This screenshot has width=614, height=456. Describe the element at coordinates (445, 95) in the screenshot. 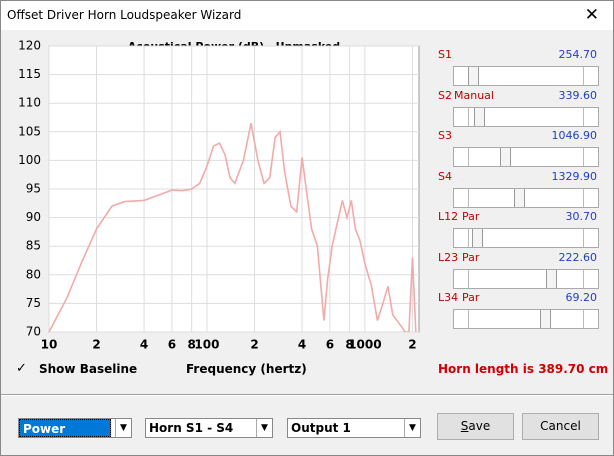

I see `slider-name: S2` at that location.